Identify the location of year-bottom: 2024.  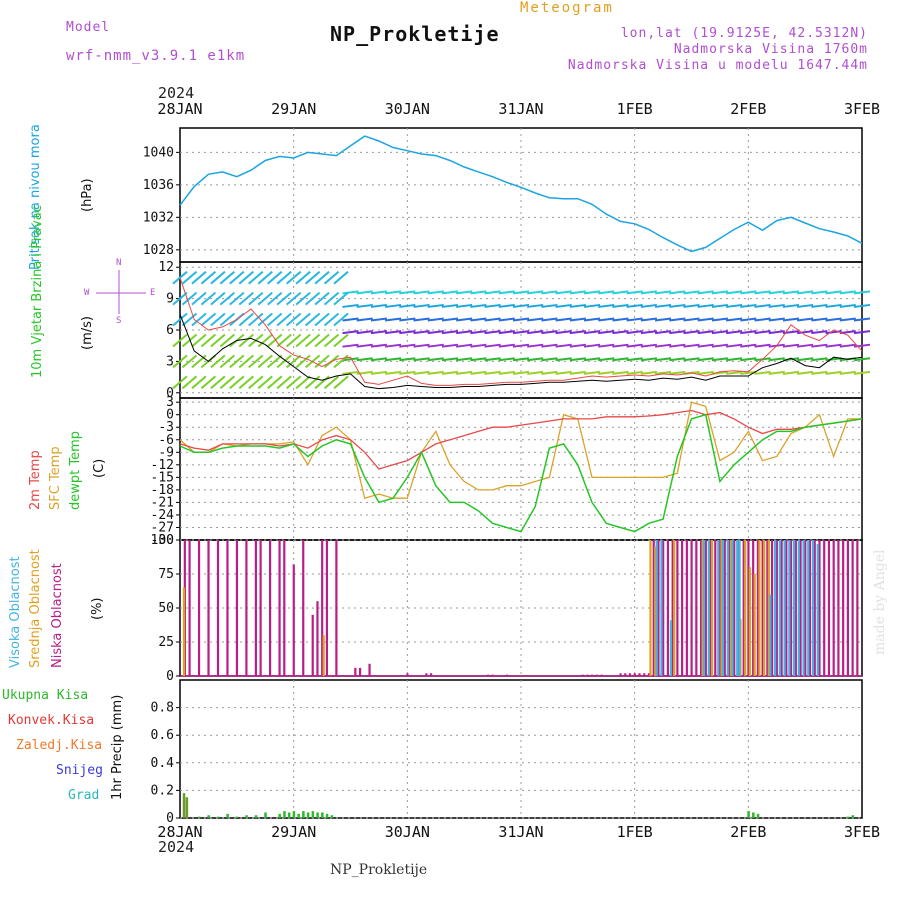
(176, 847).